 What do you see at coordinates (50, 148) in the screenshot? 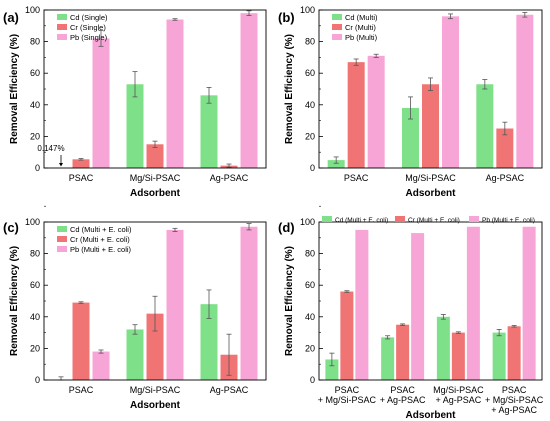
I see `annotation-label: 0.147%` at bounding box center [50, 148].